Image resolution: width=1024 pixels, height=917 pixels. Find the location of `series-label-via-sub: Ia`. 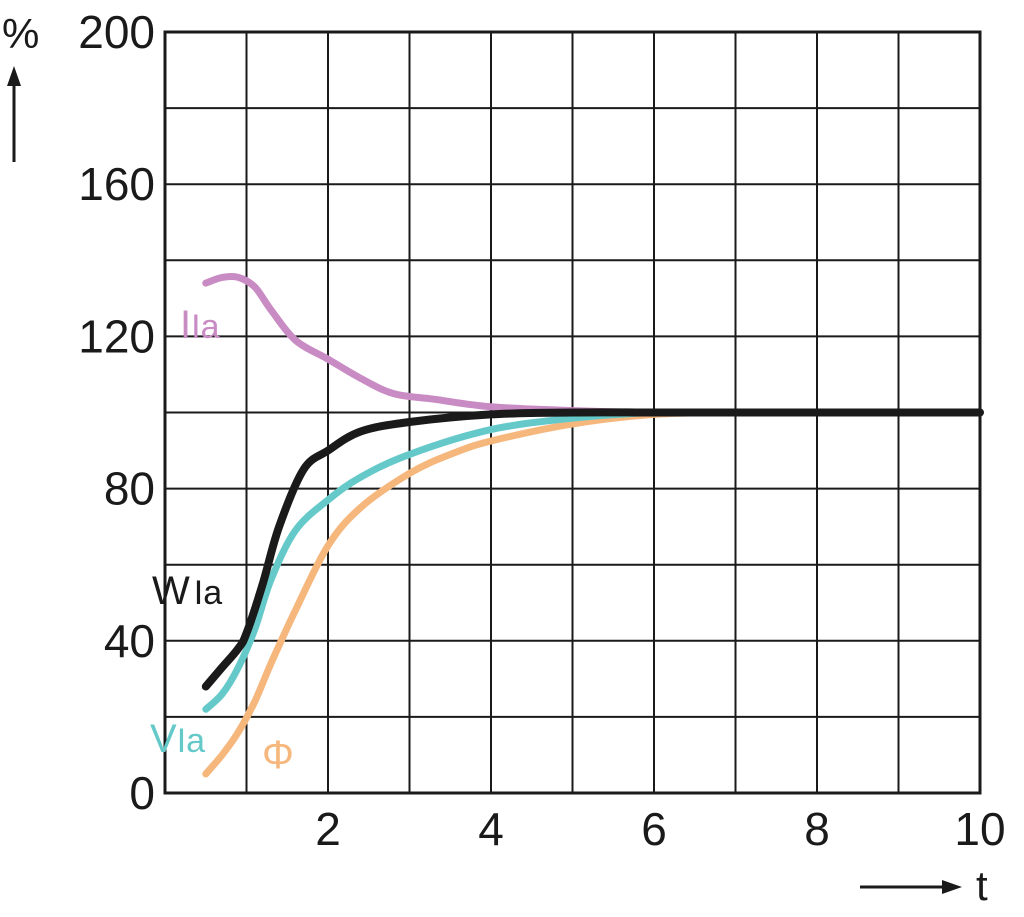

series-label-via-sub: Ia is located at coordinates (191, 741).